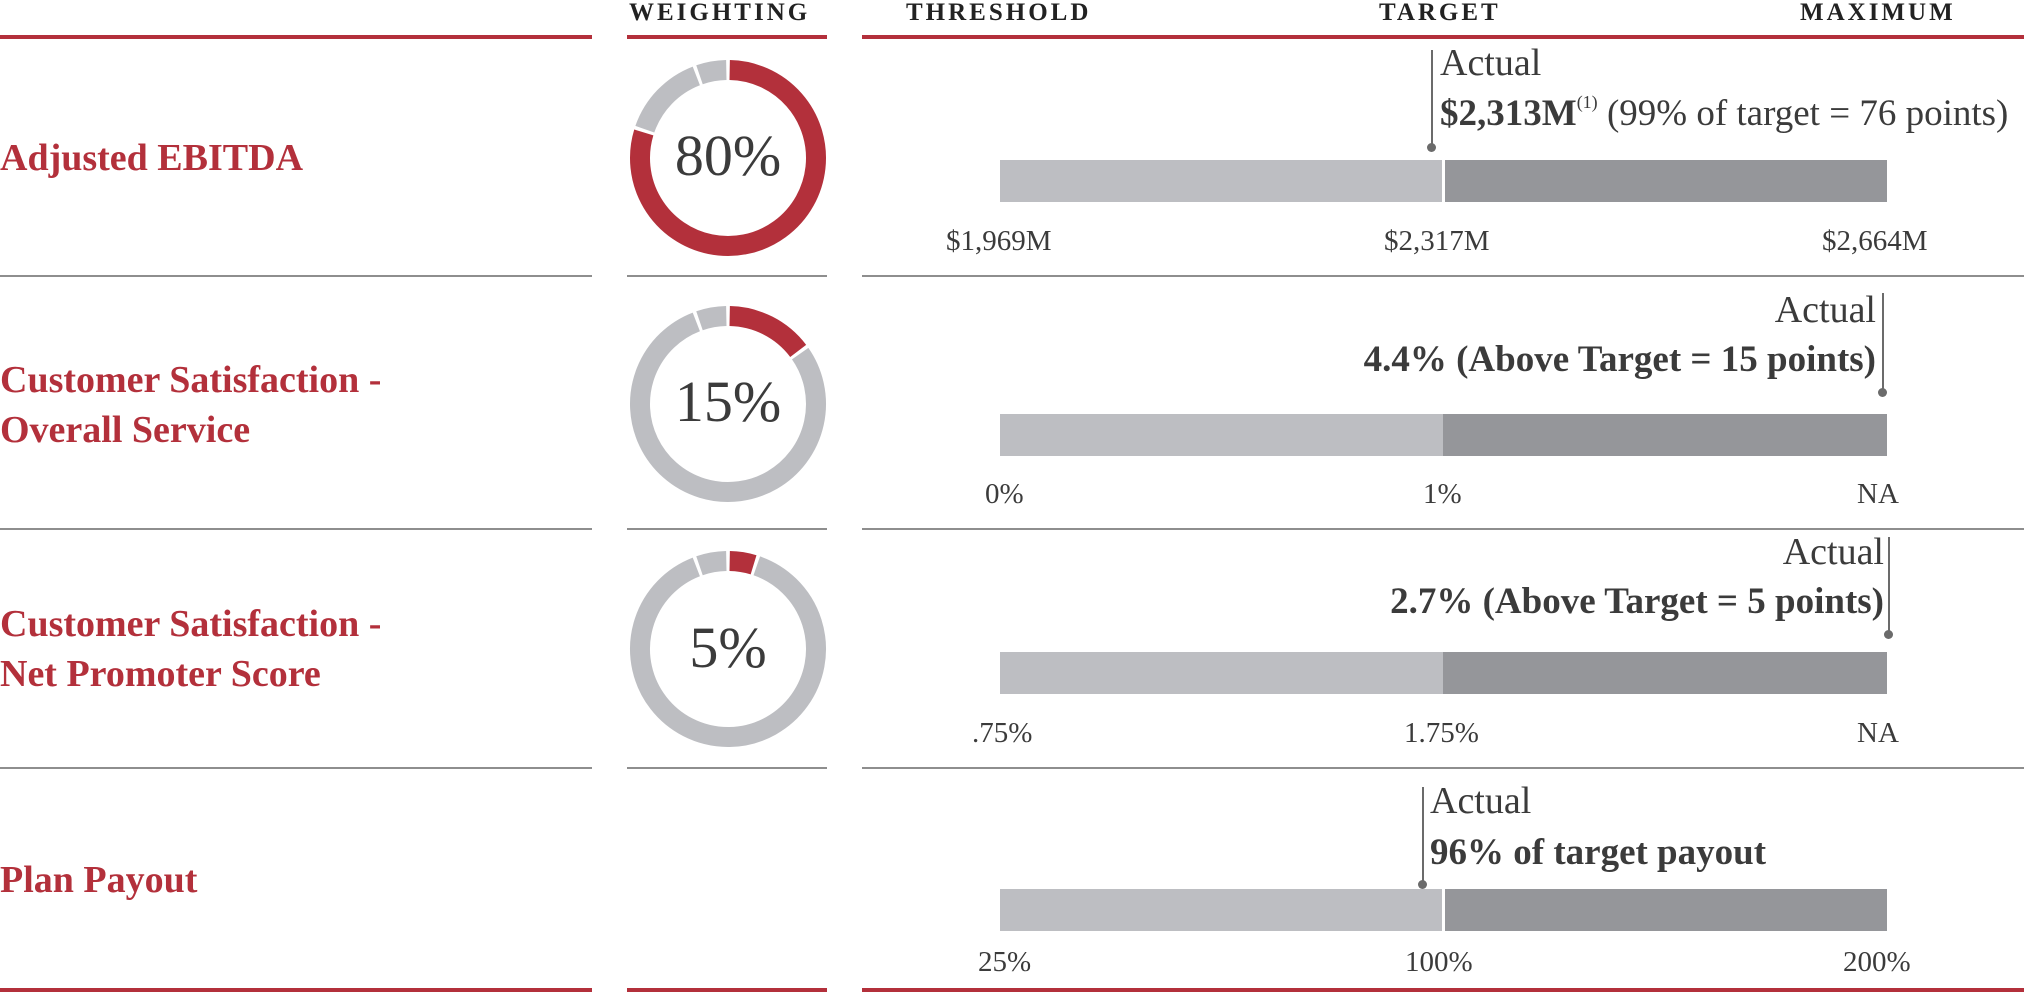 This screenshot has width=2024, height=993. I want to click on actual-label-net-promoter: Actual, so click(1833, 552).